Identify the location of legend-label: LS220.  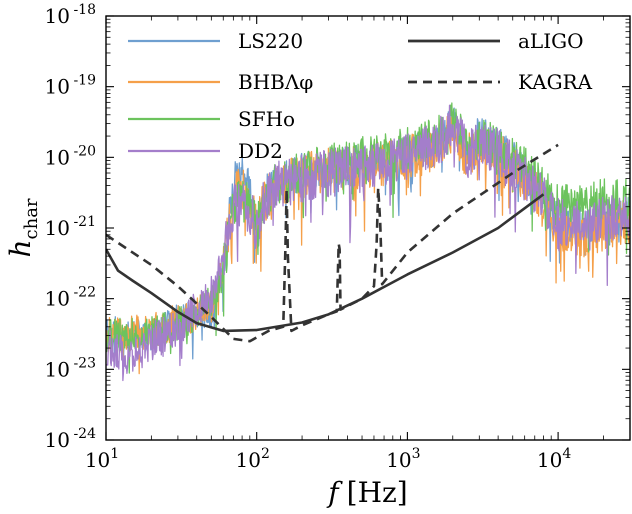
(270, 41).